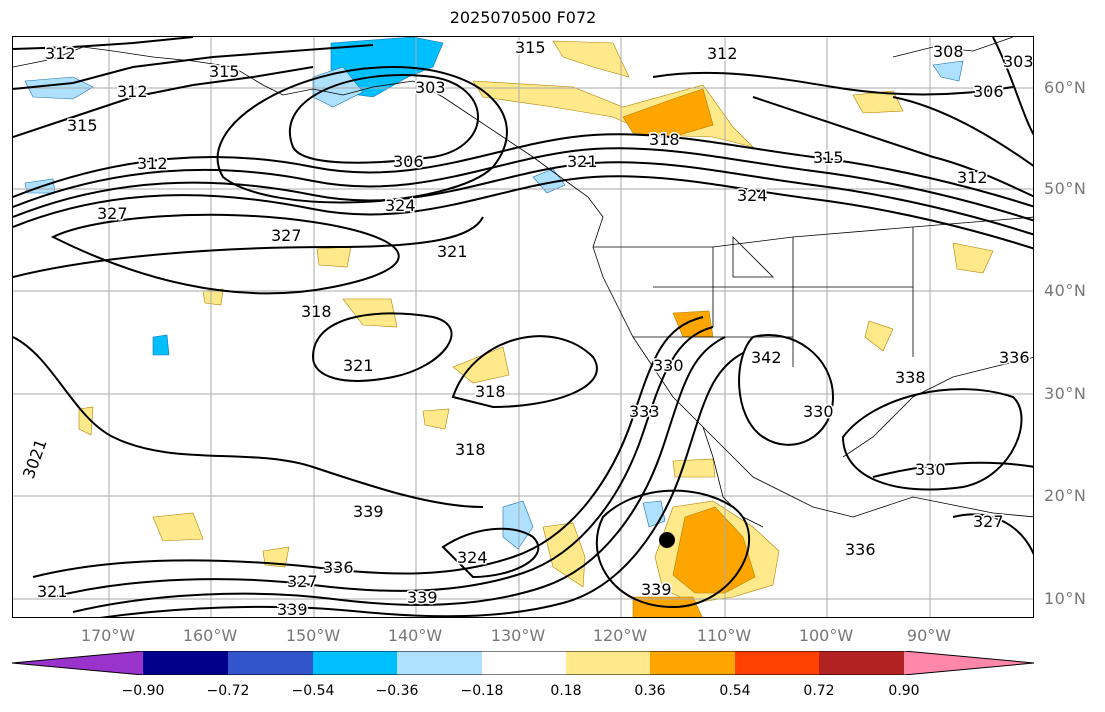 This screenshot has width=1105, height=712. What do you see at coordinates (1065, 87) in the screenshot?
I see `lat-label: 60°N` at bounding box center [1065, 87].